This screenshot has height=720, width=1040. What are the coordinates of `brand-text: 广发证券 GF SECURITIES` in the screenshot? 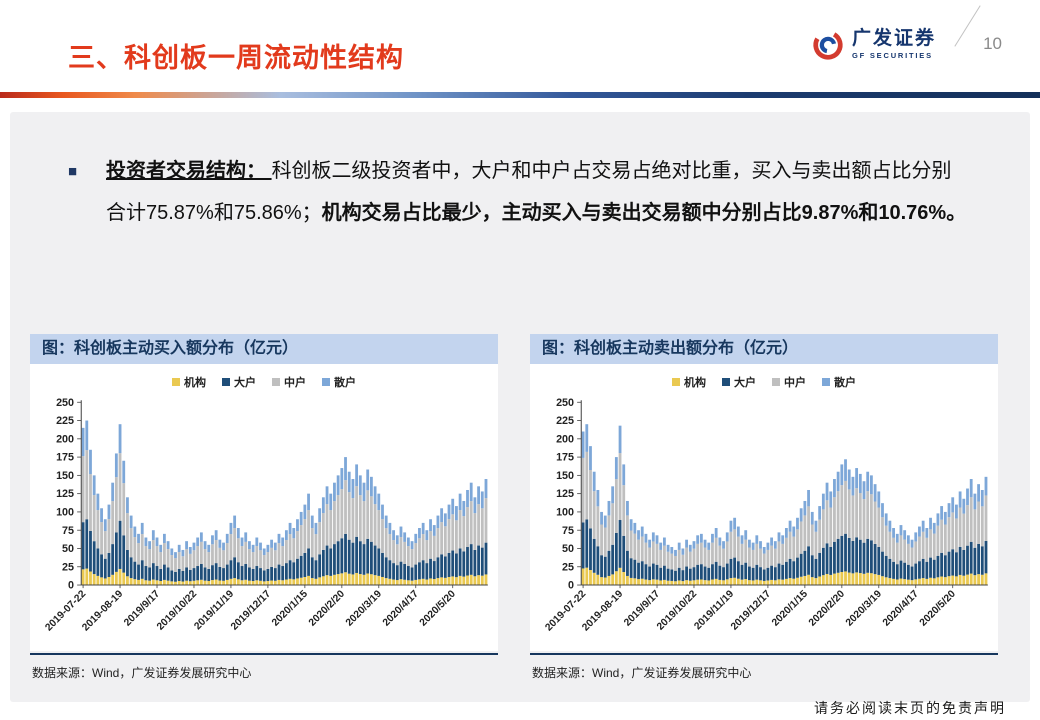 It's located at (893, 44).